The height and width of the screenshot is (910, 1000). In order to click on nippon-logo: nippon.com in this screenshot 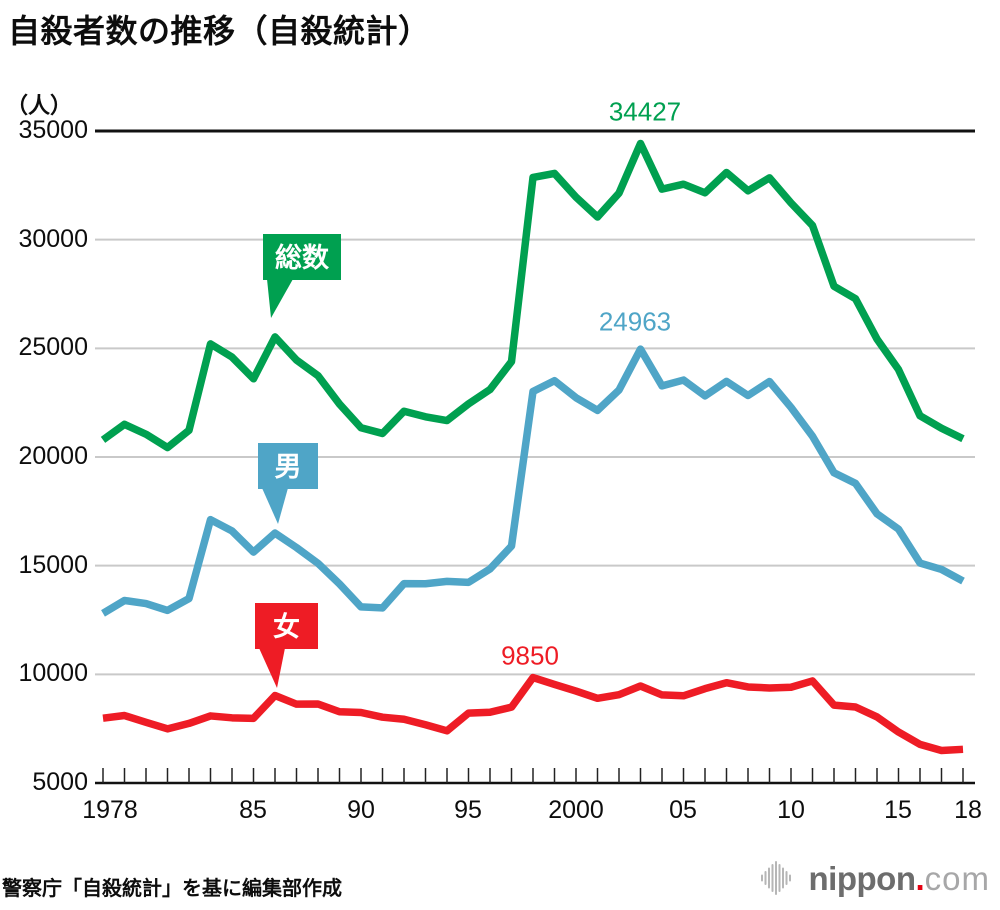, I will do `click(875, 878)`.